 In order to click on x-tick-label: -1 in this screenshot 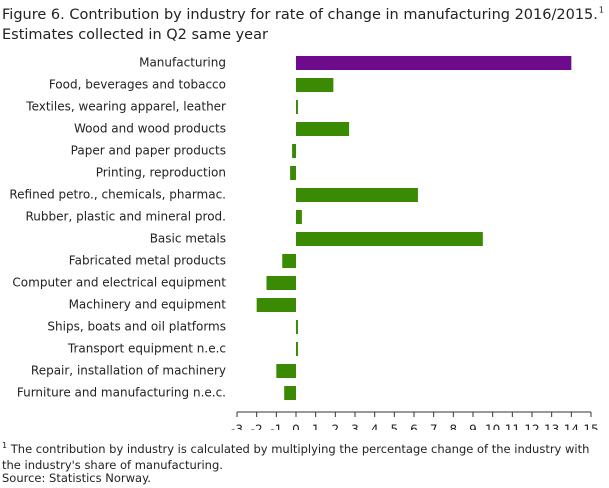, I will do `click(276, 427)`.